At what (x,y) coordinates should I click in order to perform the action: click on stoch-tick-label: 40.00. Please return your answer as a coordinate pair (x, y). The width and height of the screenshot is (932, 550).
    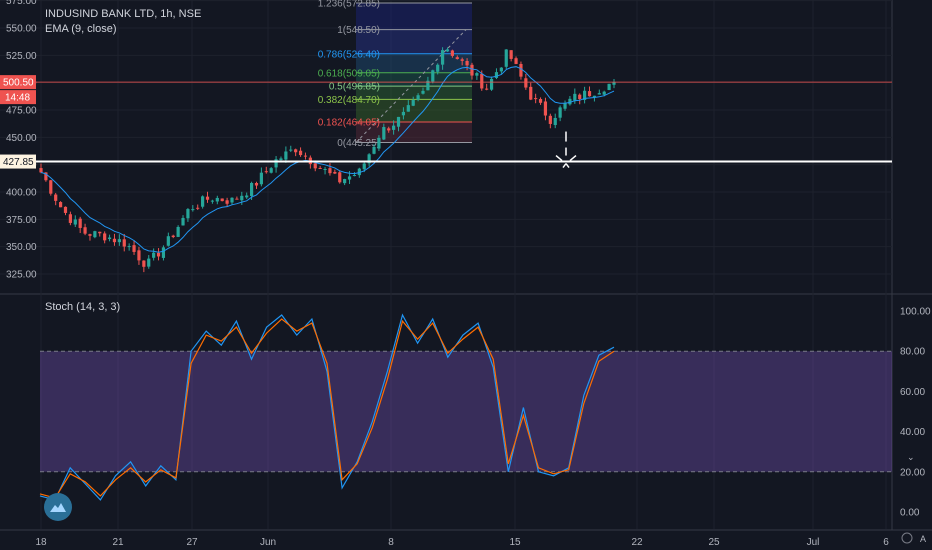
    Looking at the image, I should click on (912, 432).